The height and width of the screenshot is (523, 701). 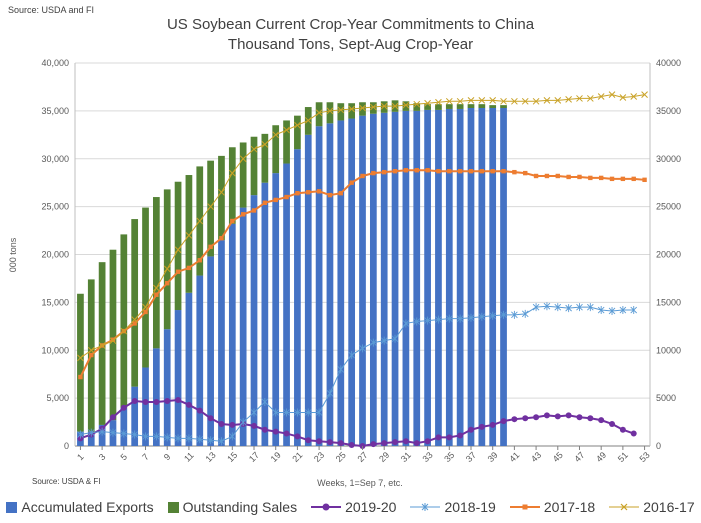 What do you see at coordinates (276, 457) in the screenshot?
I see `x-tick-label: 19` at bounding box center [276, 457].